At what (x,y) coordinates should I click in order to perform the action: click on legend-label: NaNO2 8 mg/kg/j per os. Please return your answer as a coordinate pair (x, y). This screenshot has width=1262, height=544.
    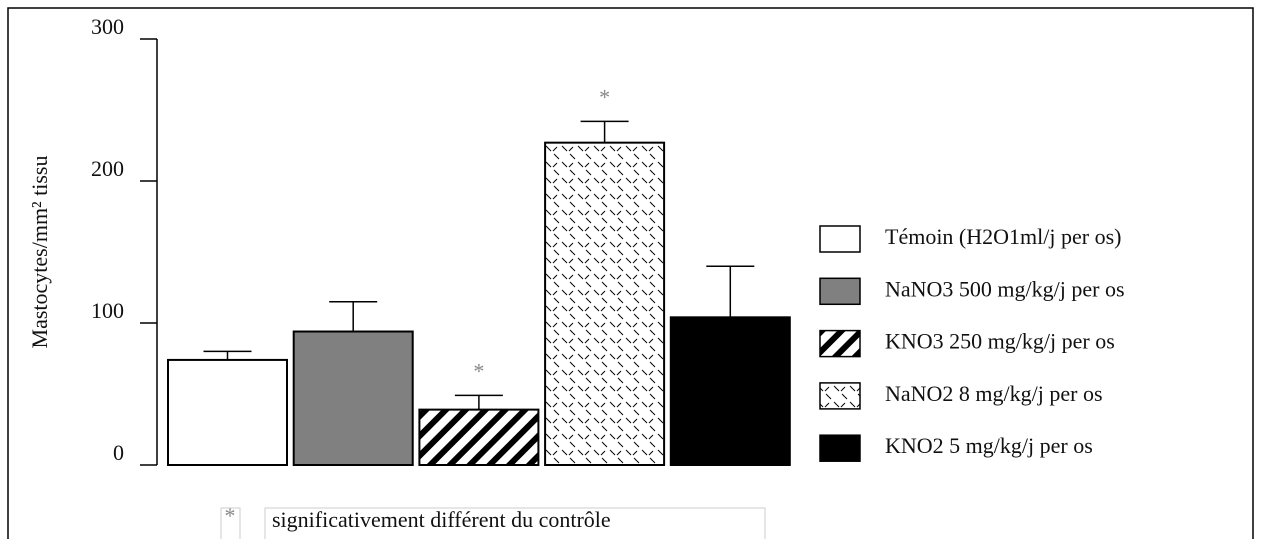
    Looking at the image, I should click on (994, 393).